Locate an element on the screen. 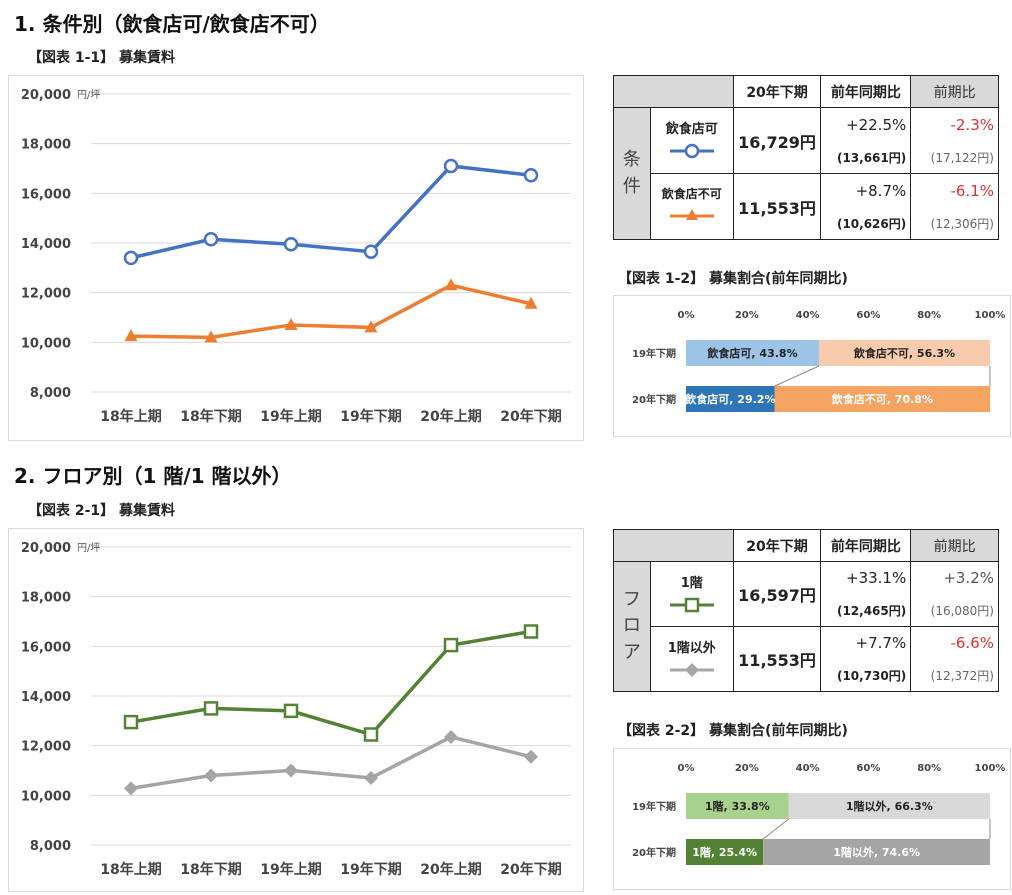 The height and width of the screenshot is (895, 1012). yoy-change: +7.7% is located at coordinates (881, 643).